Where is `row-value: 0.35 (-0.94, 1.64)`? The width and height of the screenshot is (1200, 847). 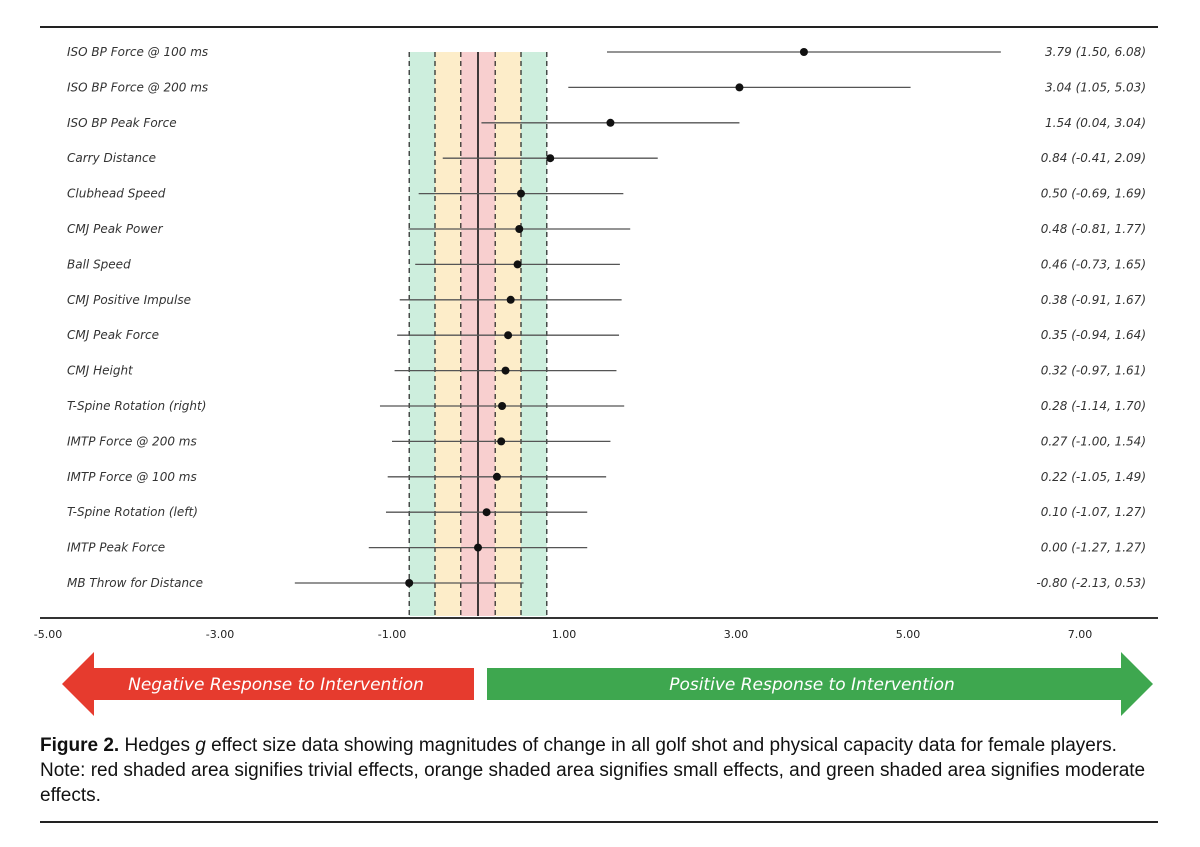
row-value: 0.35 (-0.94, 1.64) is located at coordinates (1093, 335).